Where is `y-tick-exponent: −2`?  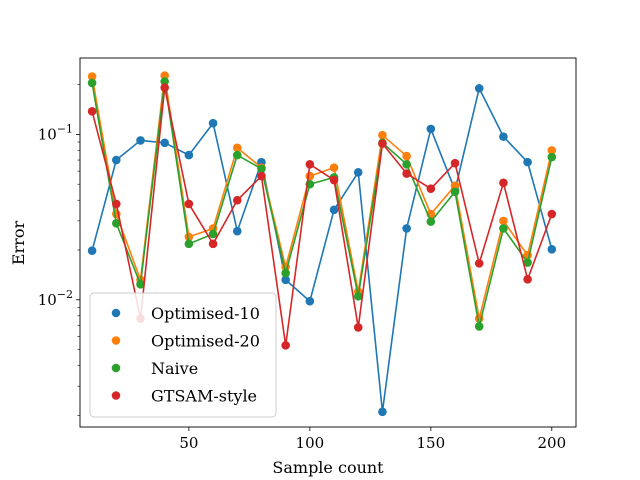 y-tick-exponent: −2 is located at coordinates (65, 294).